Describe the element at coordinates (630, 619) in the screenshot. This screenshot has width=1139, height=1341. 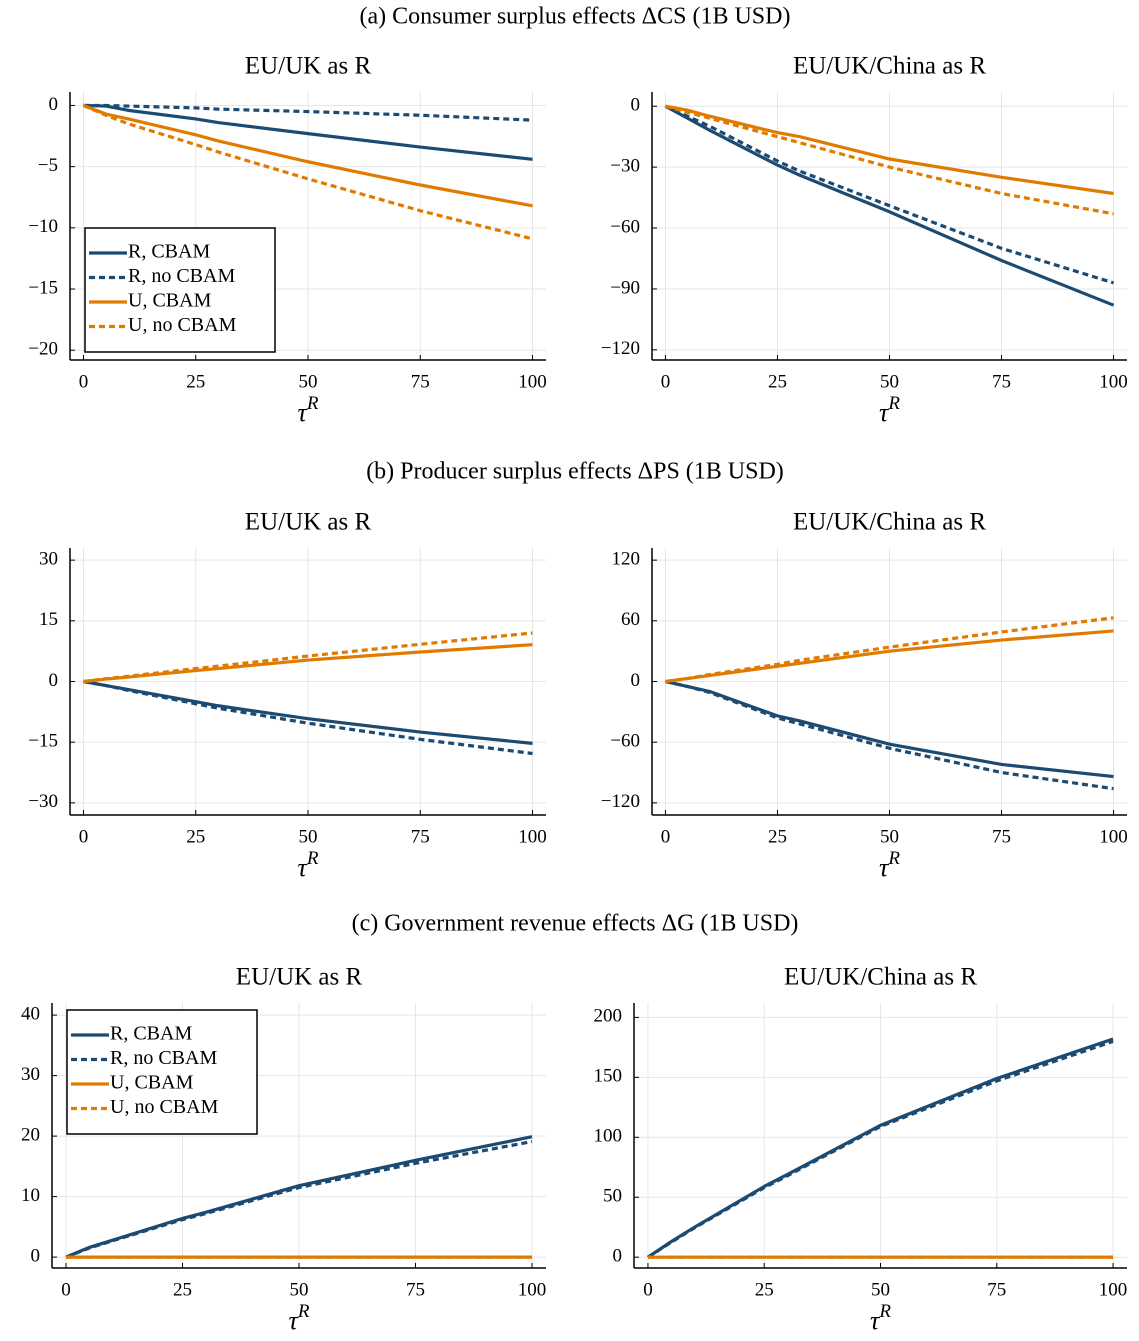
I see `y-tick-label: 60` at that location.